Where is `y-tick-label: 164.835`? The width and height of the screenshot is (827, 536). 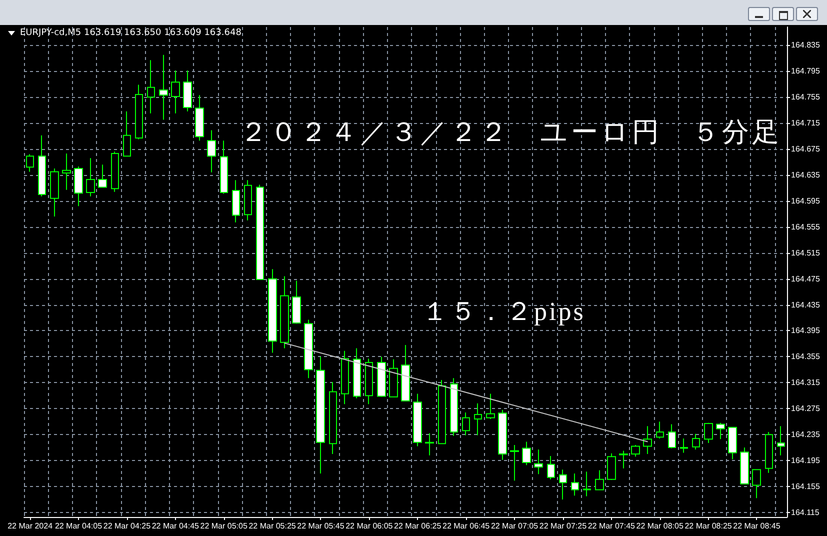 y-tick-label: 164.835 is located at coordinates (805, 45).